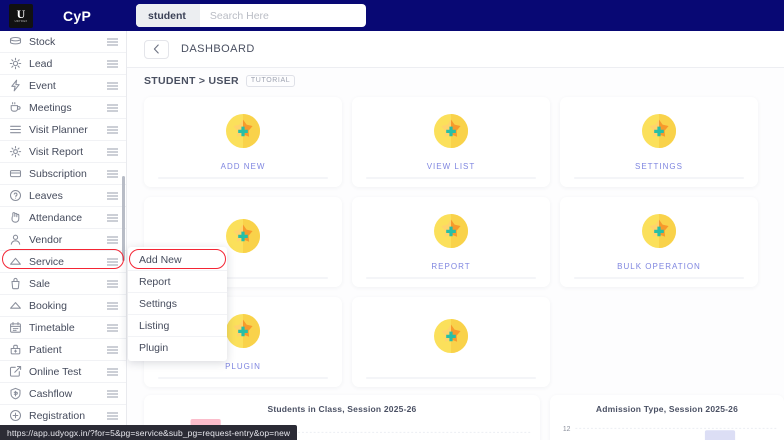  I want to click on back-button, so click(156, 49).